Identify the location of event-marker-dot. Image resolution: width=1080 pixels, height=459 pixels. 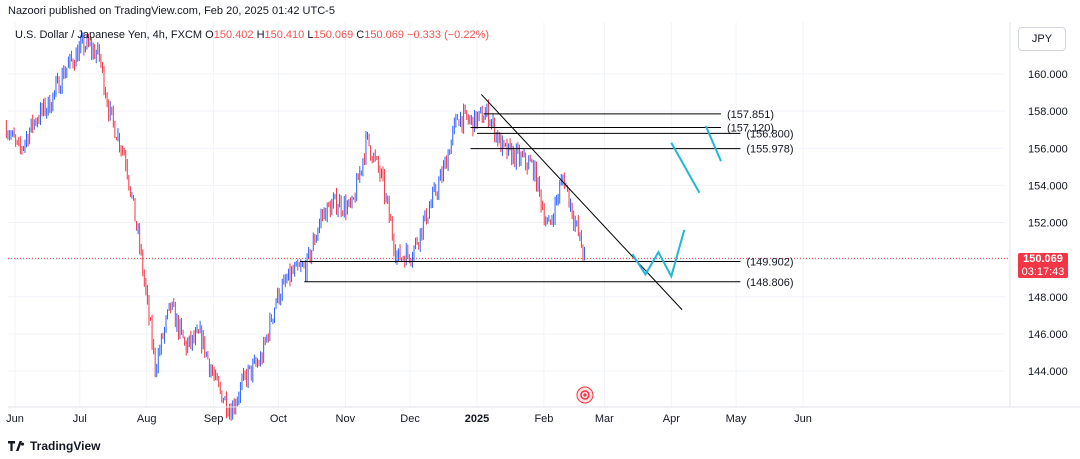
(585, 395).